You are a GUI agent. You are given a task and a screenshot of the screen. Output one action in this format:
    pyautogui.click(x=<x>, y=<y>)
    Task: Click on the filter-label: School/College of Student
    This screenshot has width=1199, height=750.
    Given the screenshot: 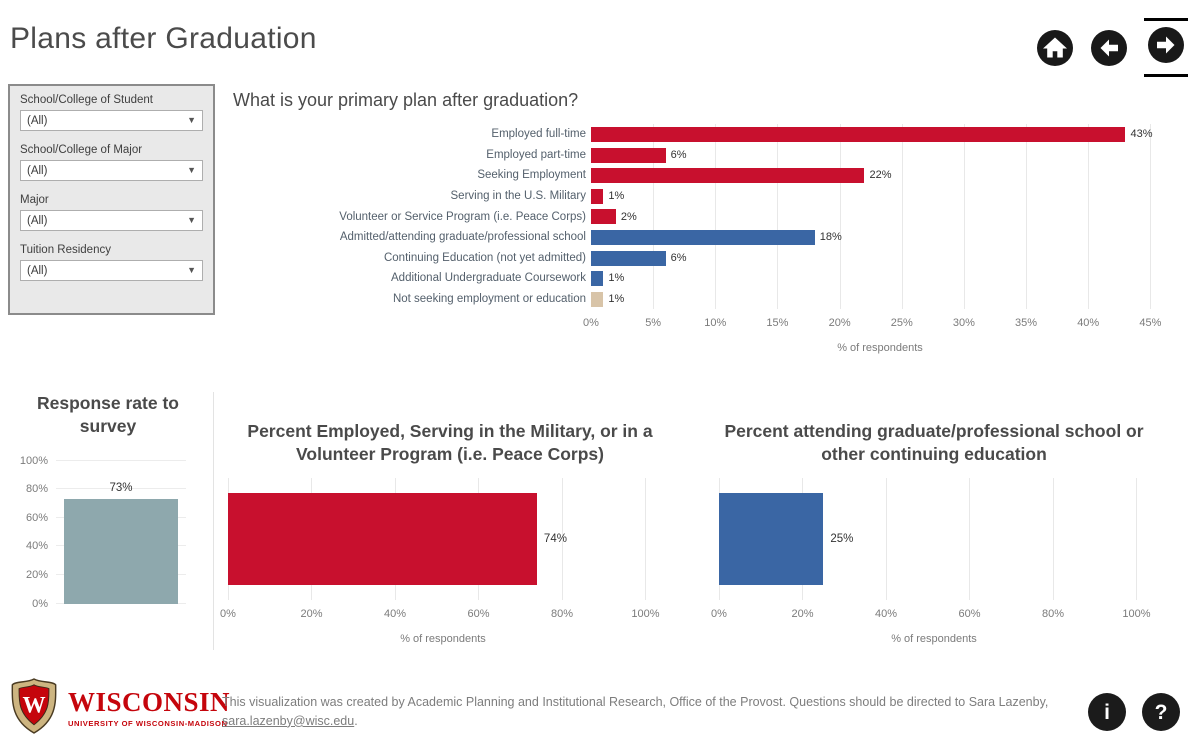 What is the action you would take?
    pyautogui.click(x=86, y=100)
    